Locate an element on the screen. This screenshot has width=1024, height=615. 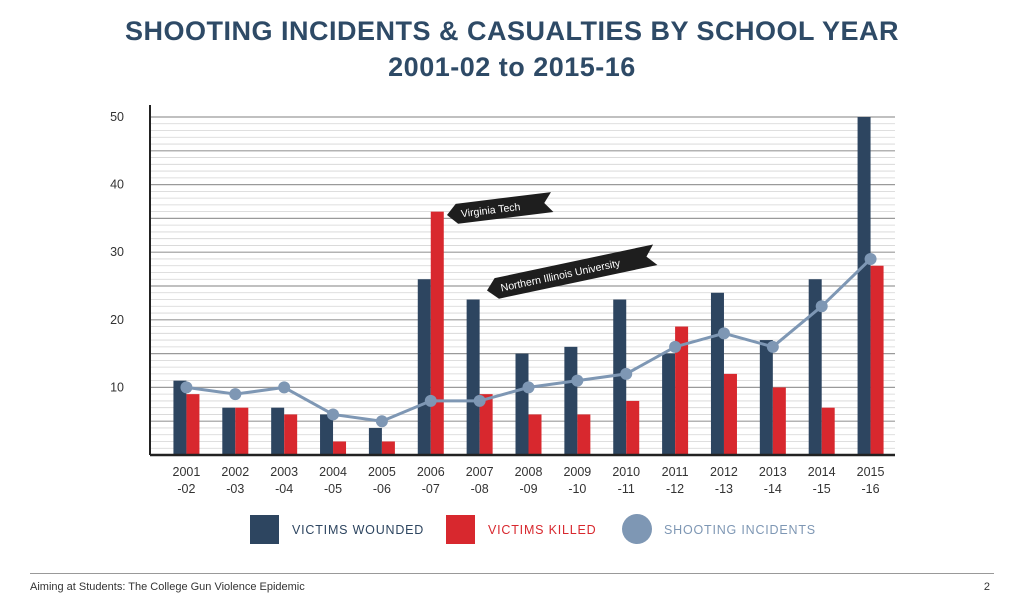
legend-victims-killed: VICTIMS KILLED is located at coordinates (521, 529).